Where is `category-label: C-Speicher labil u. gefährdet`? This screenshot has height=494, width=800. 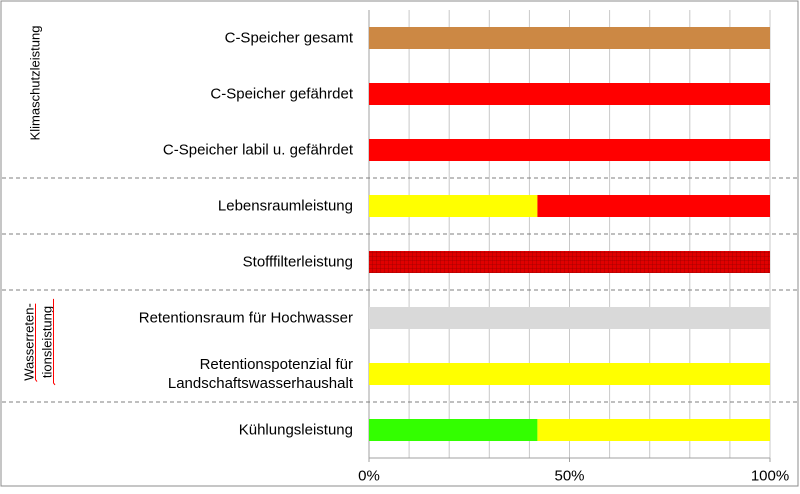
category-label: C-Speicher labil u. gefährdet is located at coordinates (258, 150).